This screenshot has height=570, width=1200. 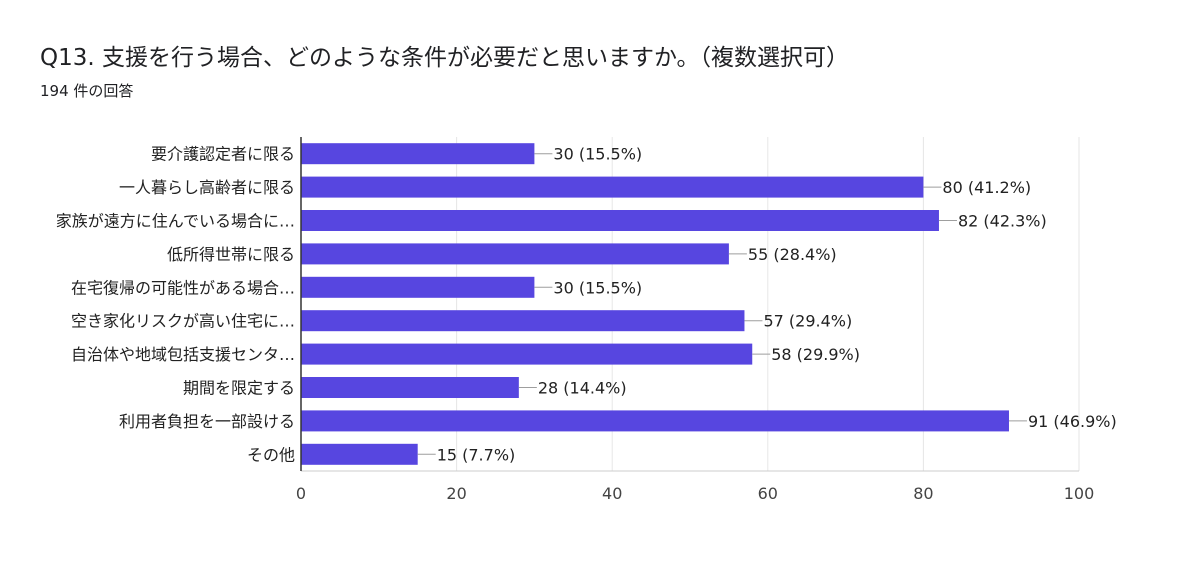 I want to click on data-label: 57 (29.4%), so click(x=807, y=321).